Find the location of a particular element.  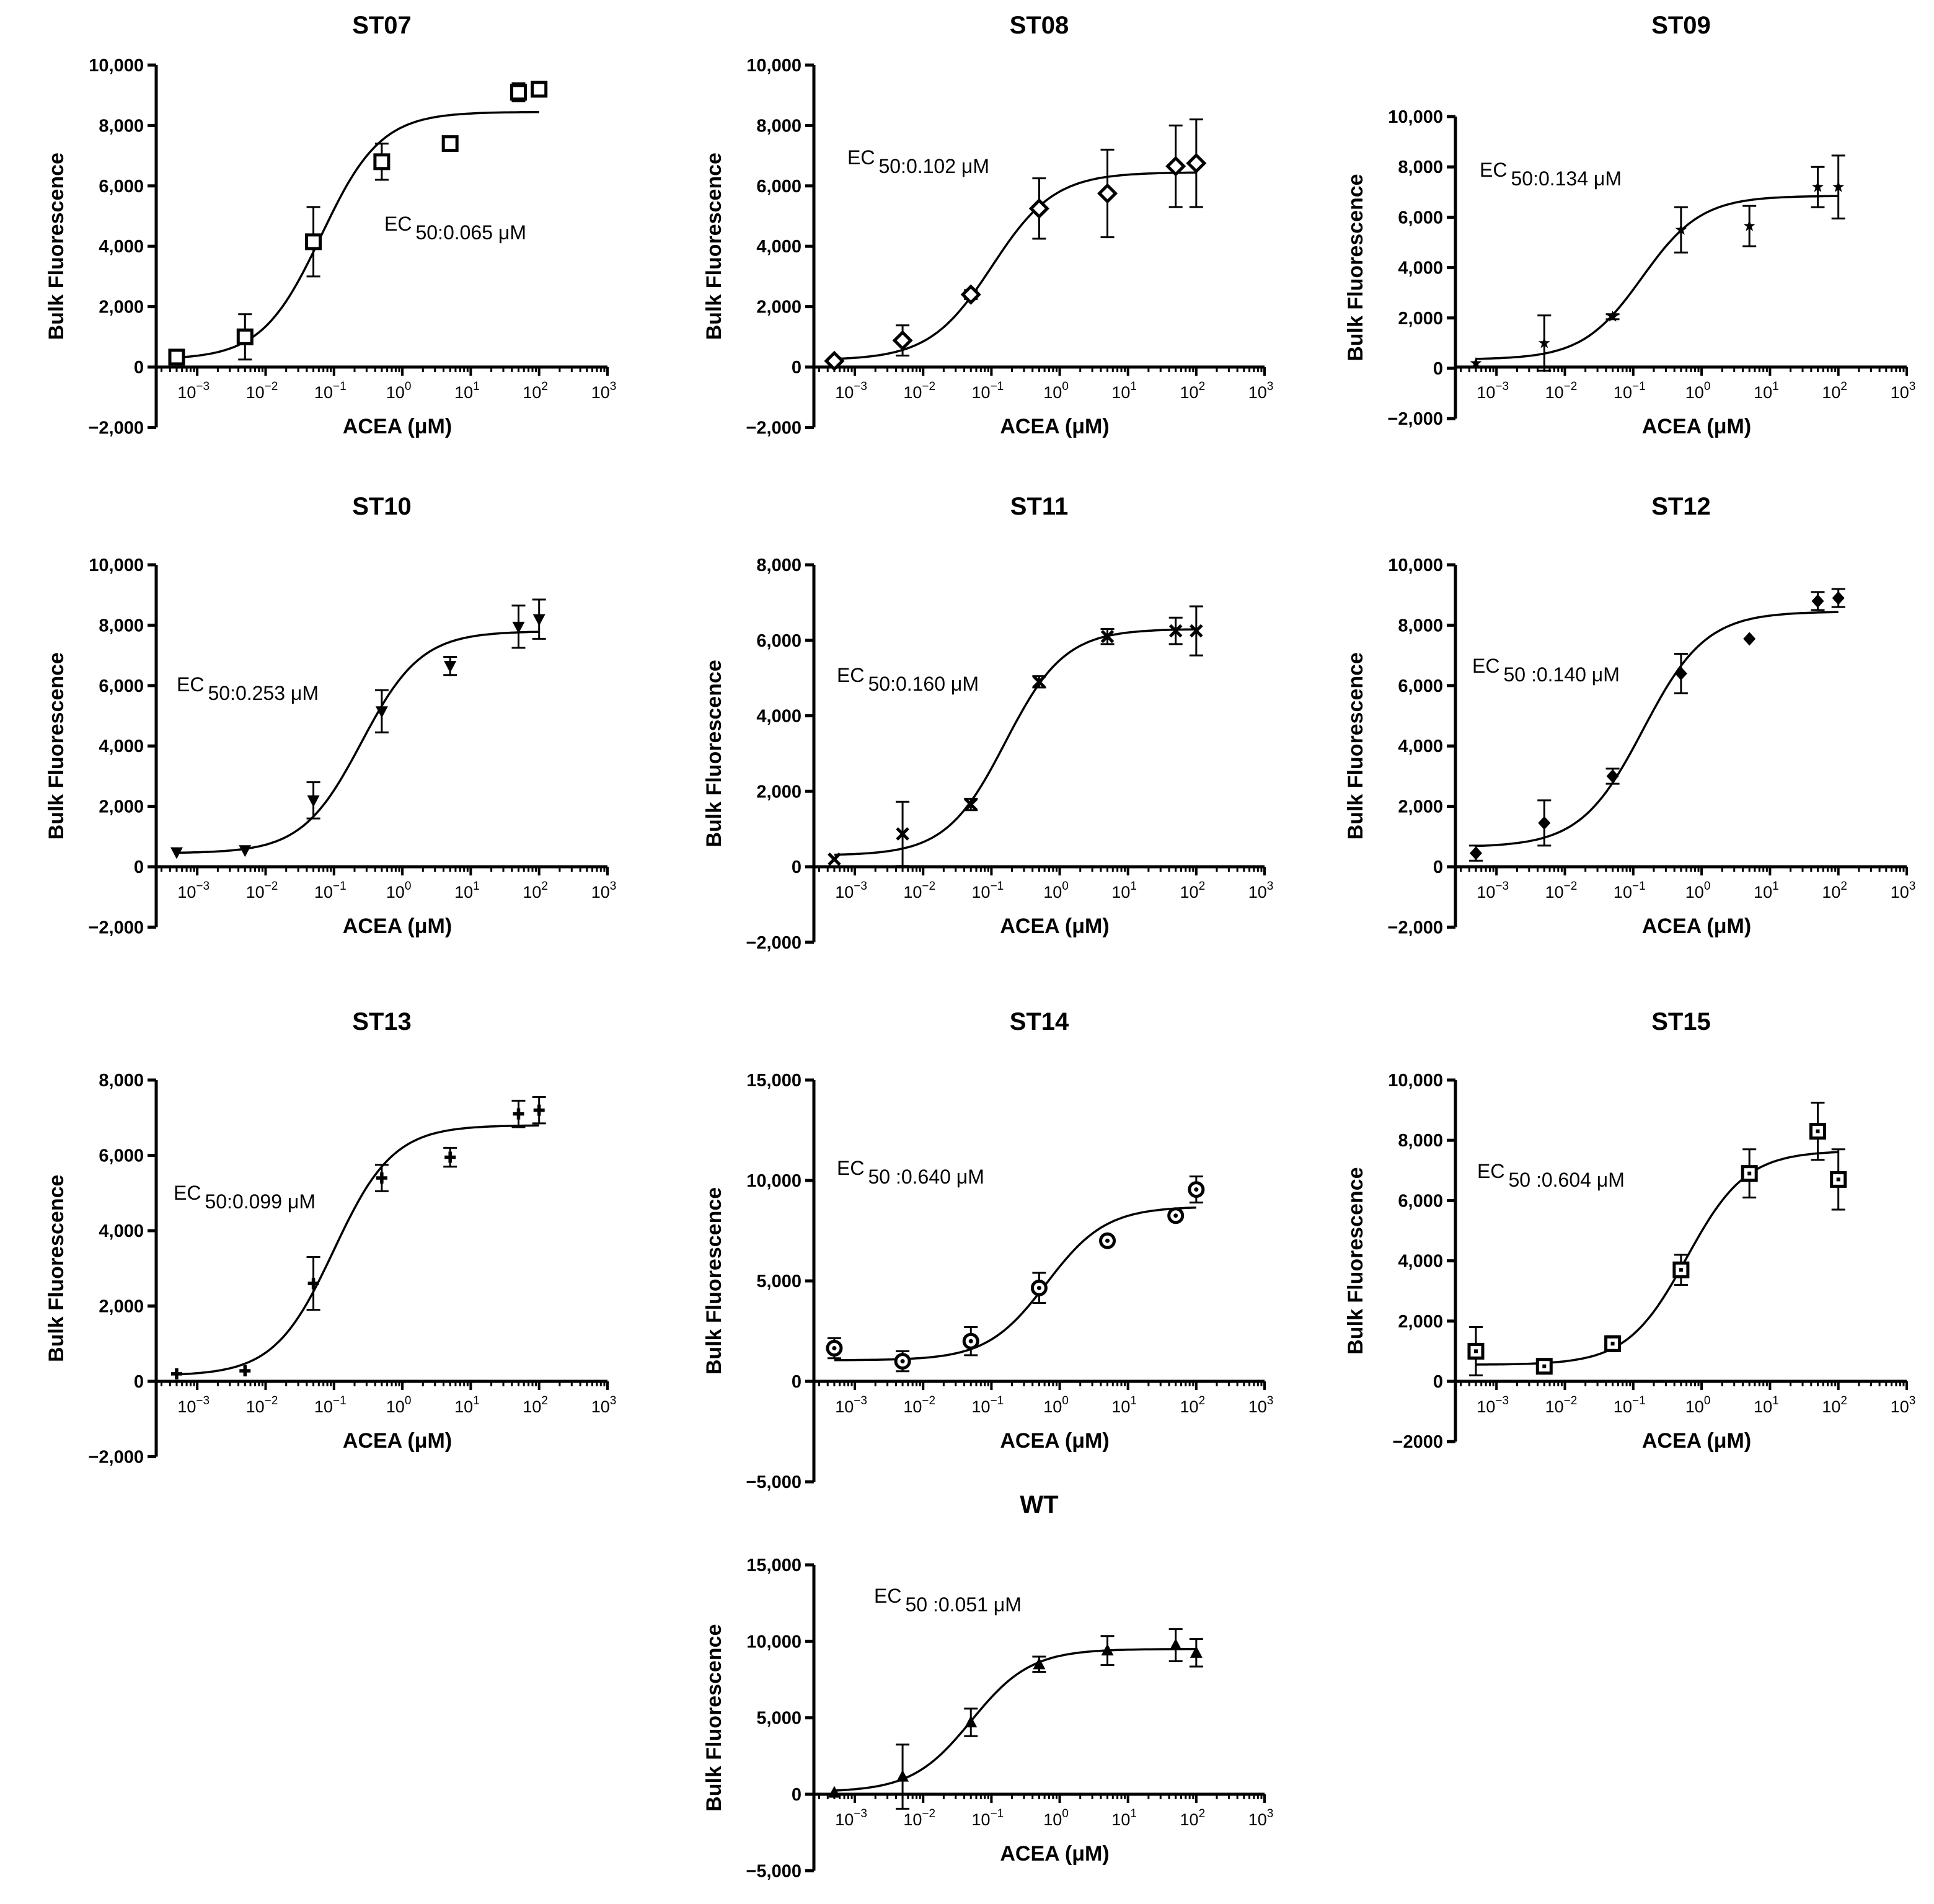

y-tick-label: 2,000 is located at coordinates (1420, 319).